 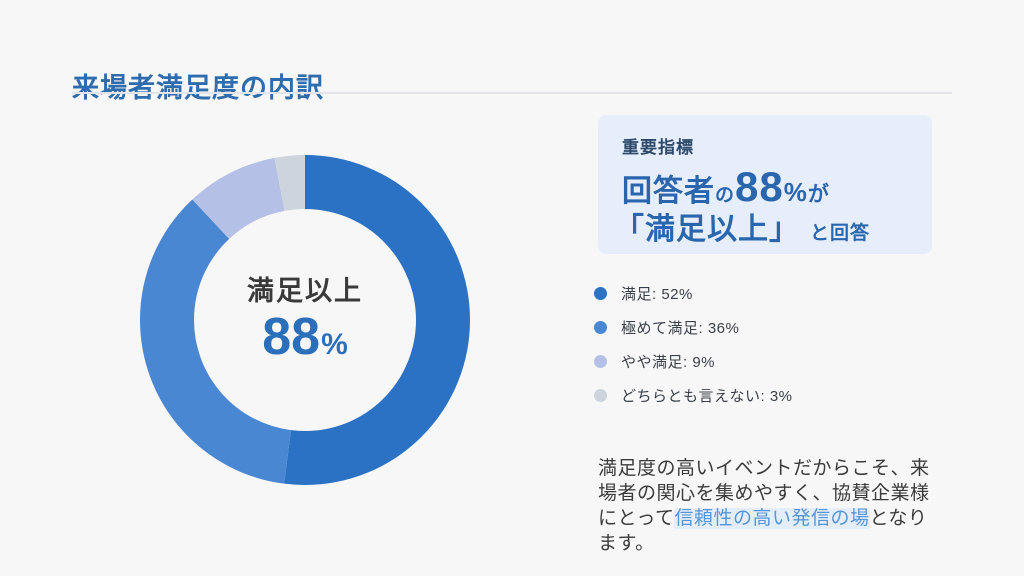 What do you see at coordinates (764, 327) in the screenshot?
I see `legend-item-extremely-satisfied: 極めて満足: 36%` at bounding box center [764, 327].